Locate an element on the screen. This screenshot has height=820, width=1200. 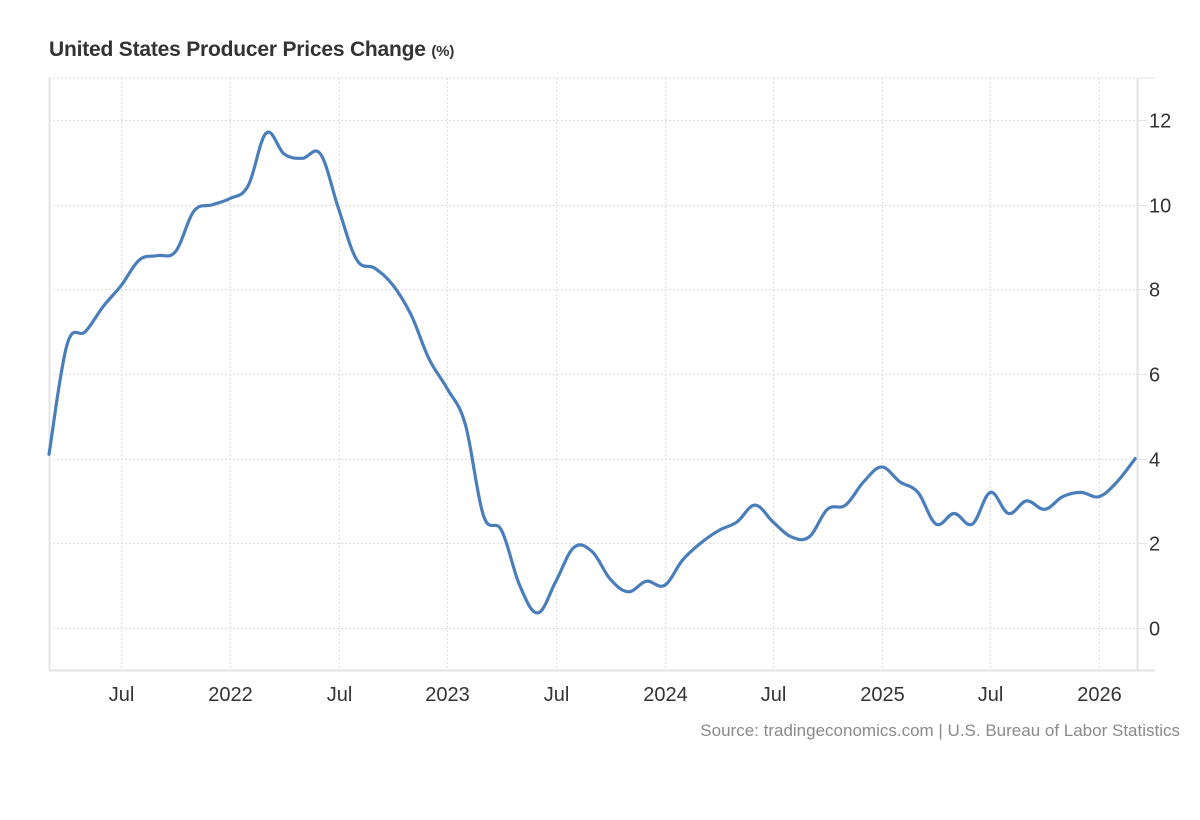
x-tick-label: 2024 is located at coordinates (665, 695).